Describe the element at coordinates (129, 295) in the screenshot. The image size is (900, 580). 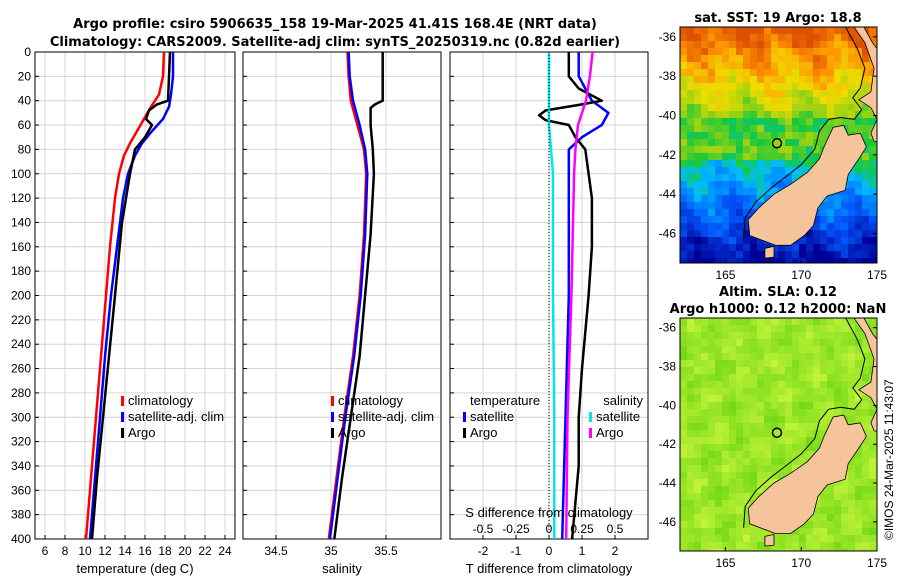
I see `series-group` at that location.